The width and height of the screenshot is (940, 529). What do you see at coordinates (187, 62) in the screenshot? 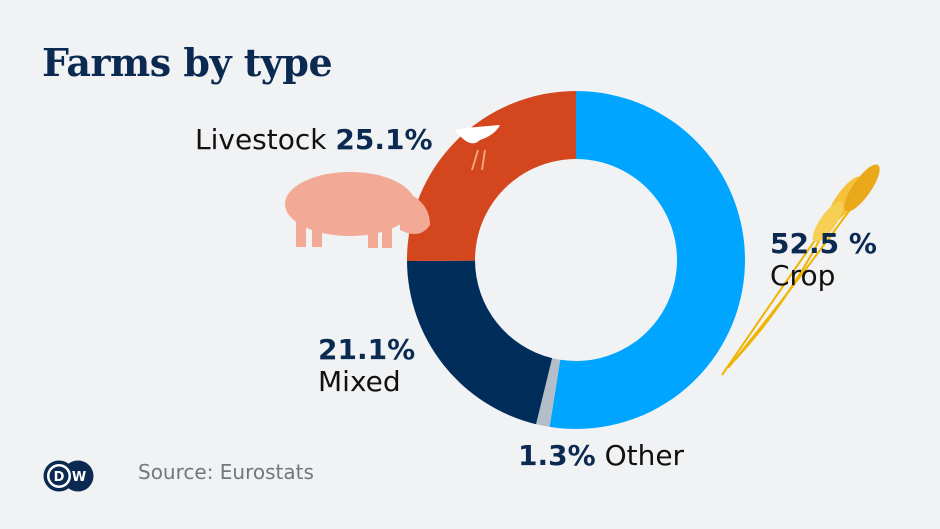
I see `chart-title: Farms by type` at bounding box center [187, 62].